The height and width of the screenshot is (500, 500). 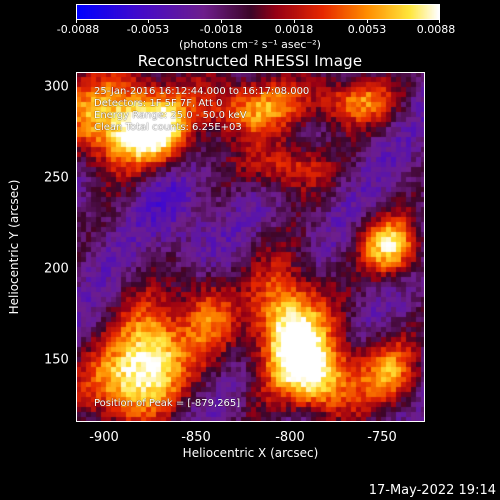 I want to click on colorbar-units: (photons cm⁻² s⁻¹ asec⁻²), so click(x=250, y=44).